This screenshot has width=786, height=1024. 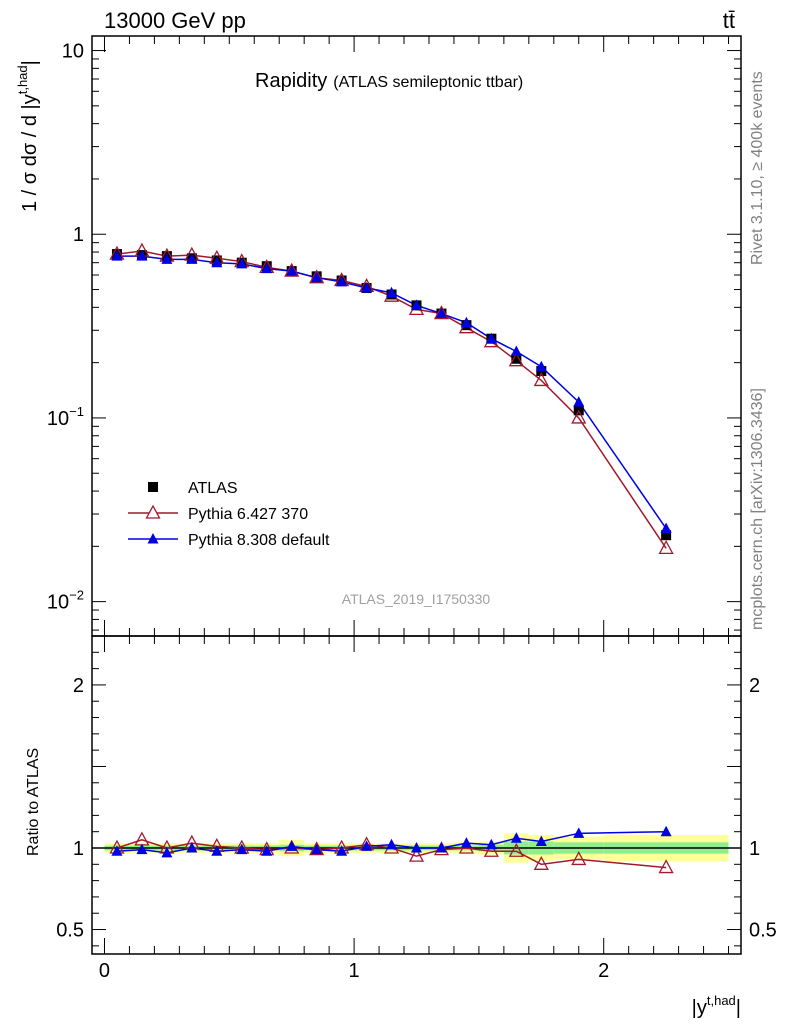 I want to click on legend-label-pythia8: Pythia 8.308 default, so click(x=259, y=540).